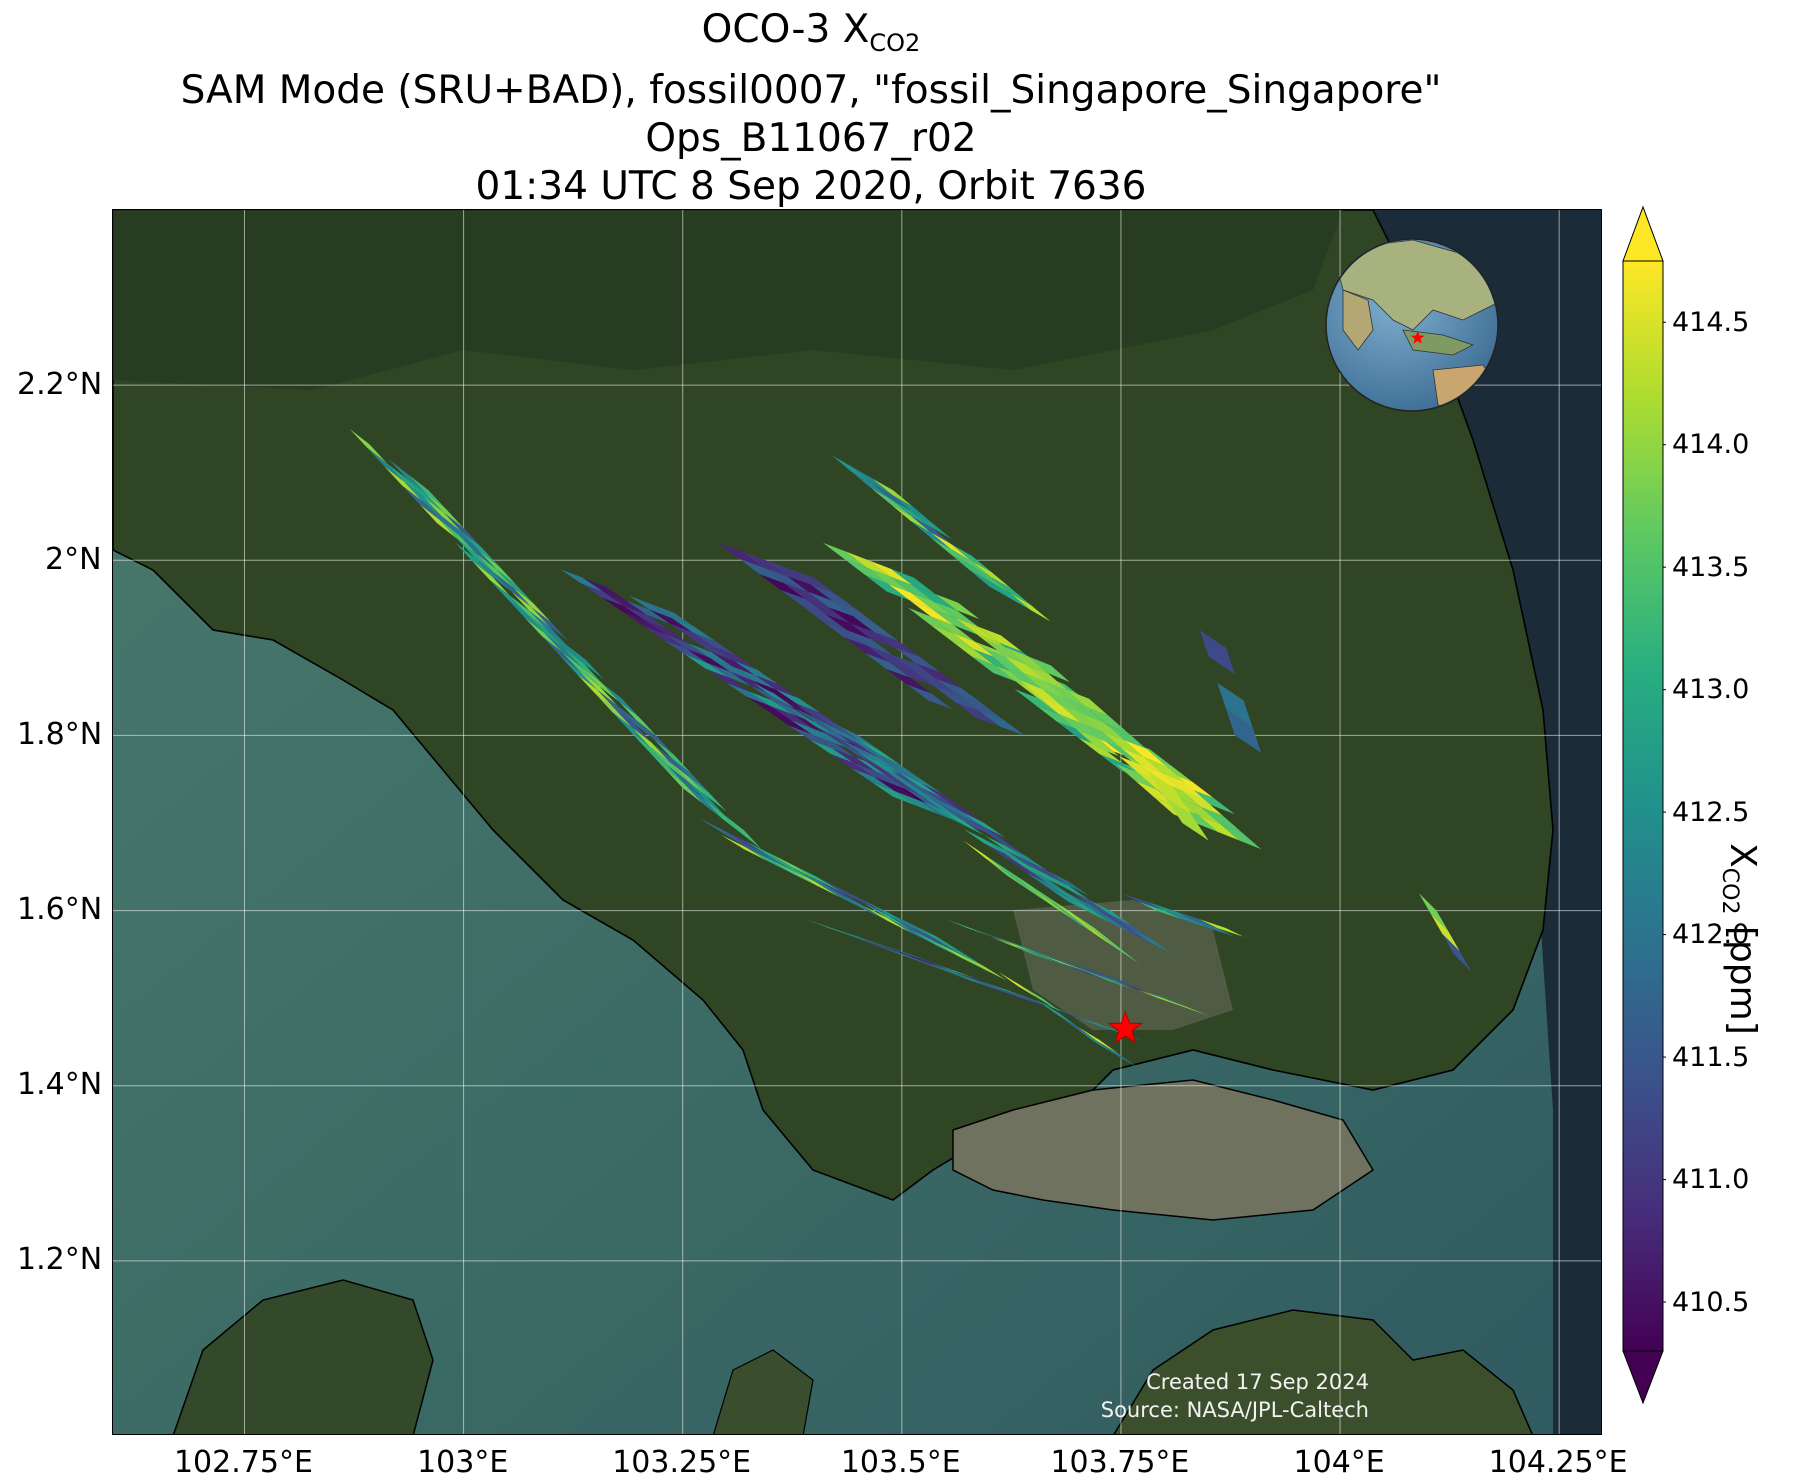 This screenshot has width=1817, height=1481. I want to click on colorbar-label: XCO2 [ppm], so click(1740, 939).